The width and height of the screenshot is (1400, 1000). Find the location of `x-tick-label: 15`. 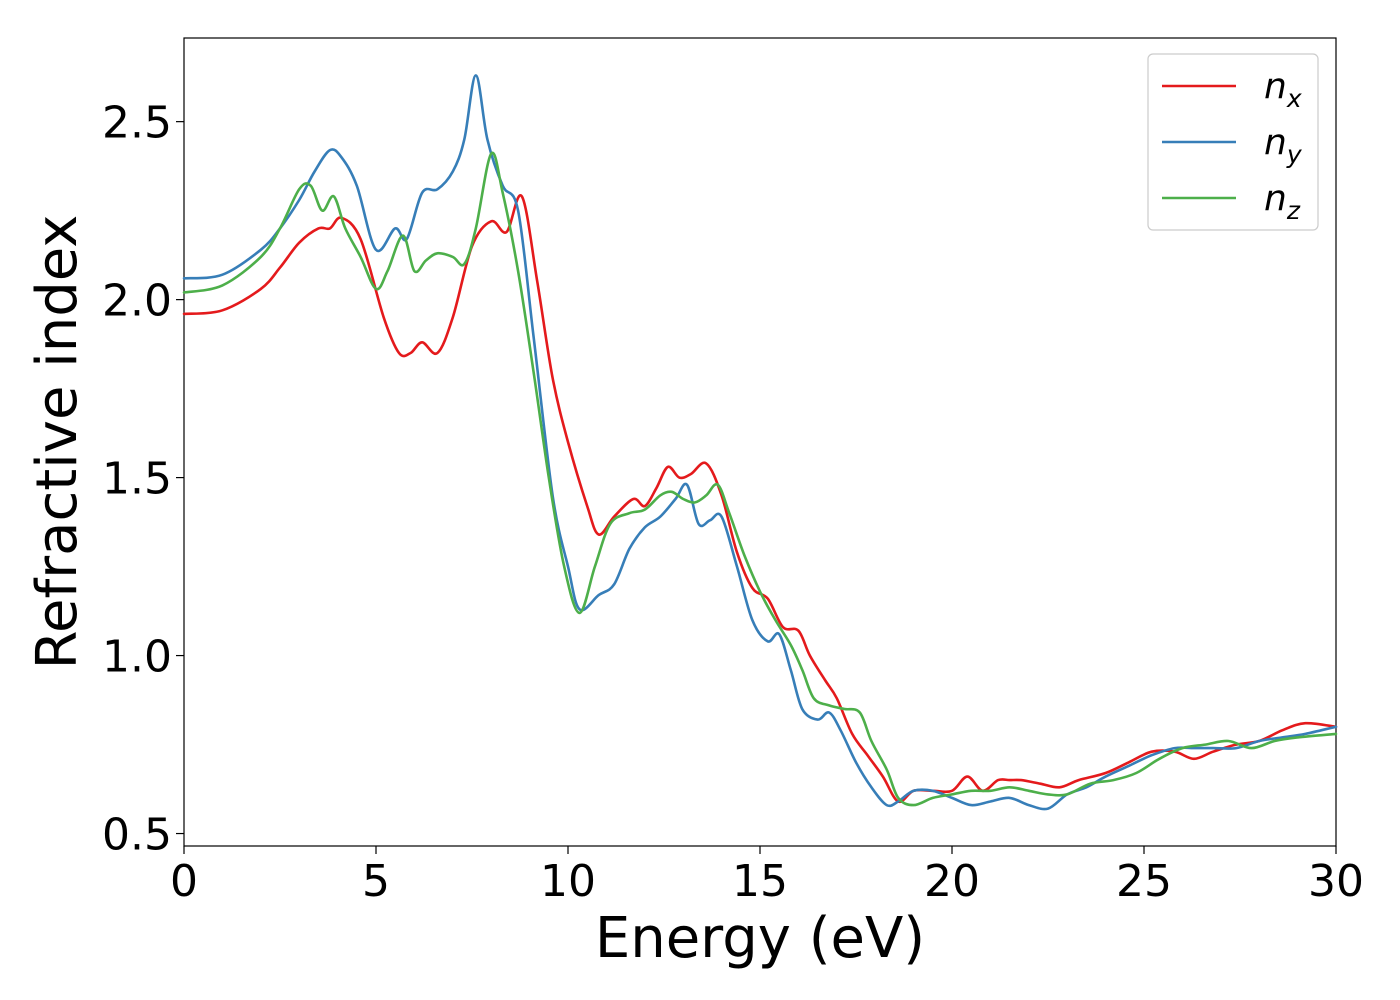

x-tick-label: 15 is located at coordinates (760, 881).